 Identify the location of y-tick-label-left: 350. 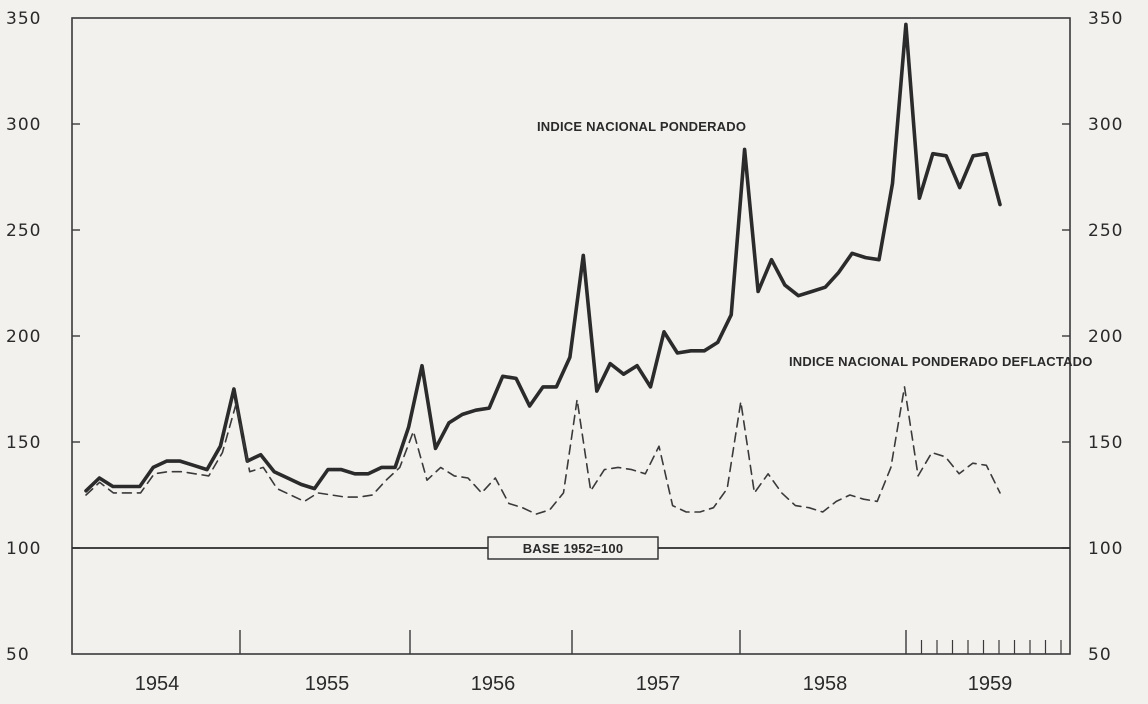
(23, 19).